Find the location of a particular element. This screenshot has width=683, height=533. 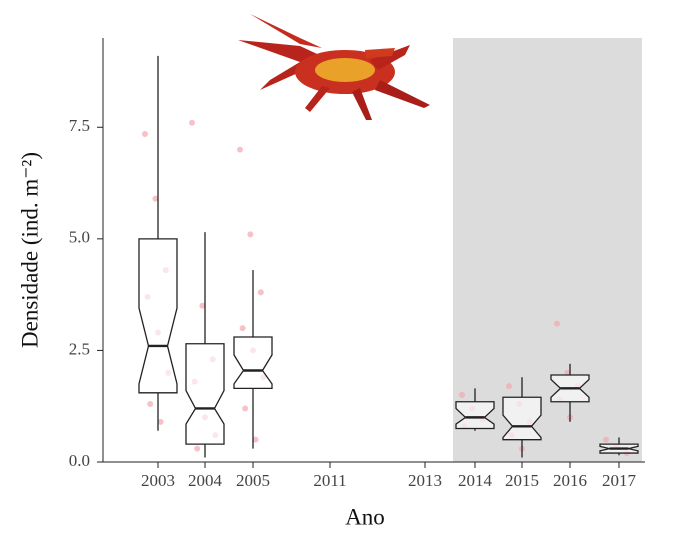

y-tick-label: 2.5 is located at coordinates (79, 348).